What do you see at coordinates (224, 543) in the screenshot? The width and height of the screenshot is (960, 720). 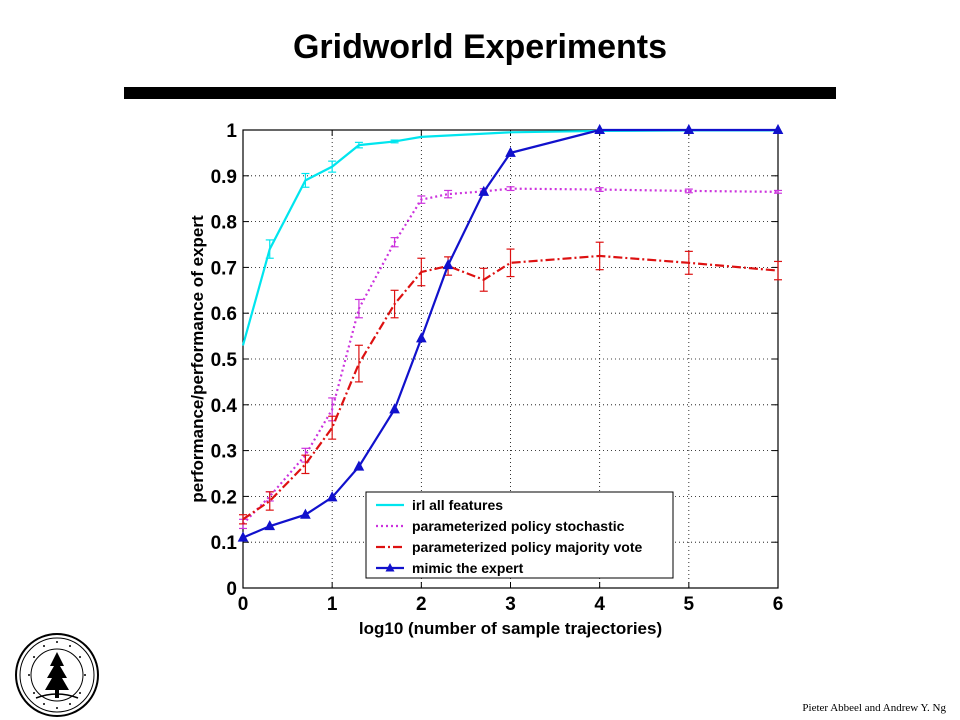 I see `y-tick-label: 0.1` at bounding box center [224, 543].